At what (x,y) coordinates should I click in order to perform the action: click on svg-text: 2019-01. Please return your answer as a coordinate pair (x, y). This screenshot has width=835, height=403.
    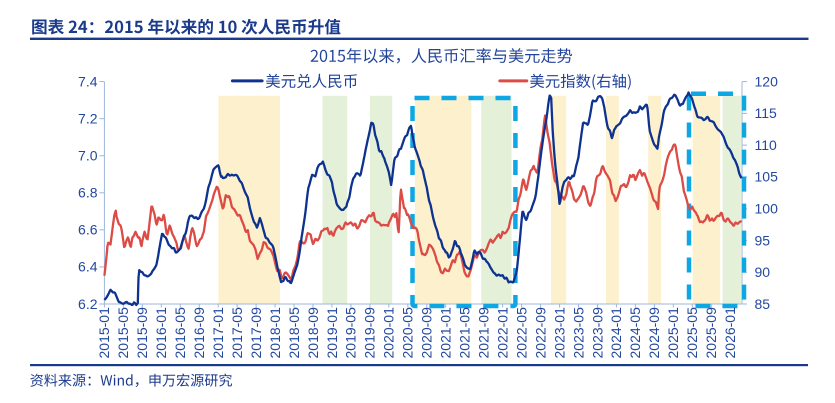
    Looking at the image, I should click on (332, 333).